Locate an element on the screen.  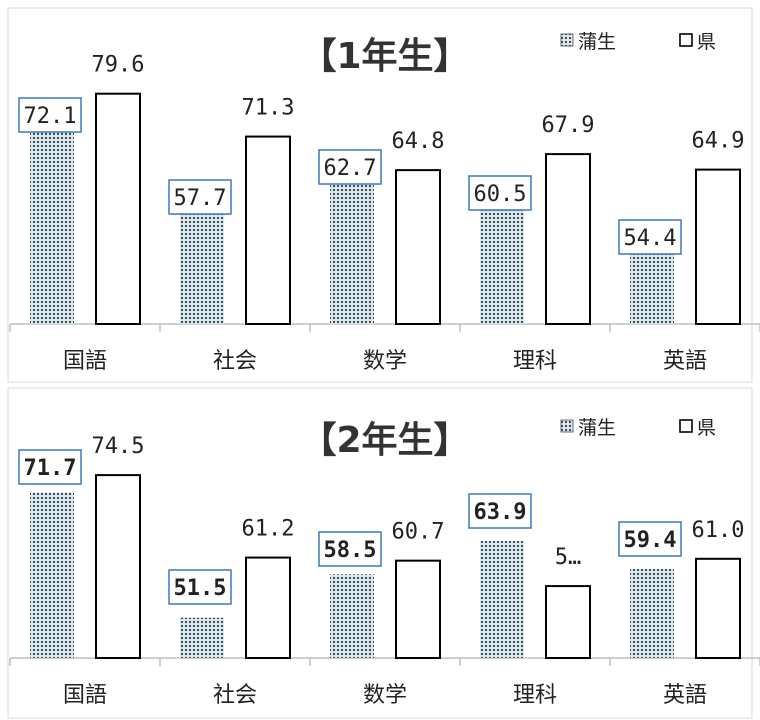
data-label-pref: 64.8 is located at coordinates (418, 141).